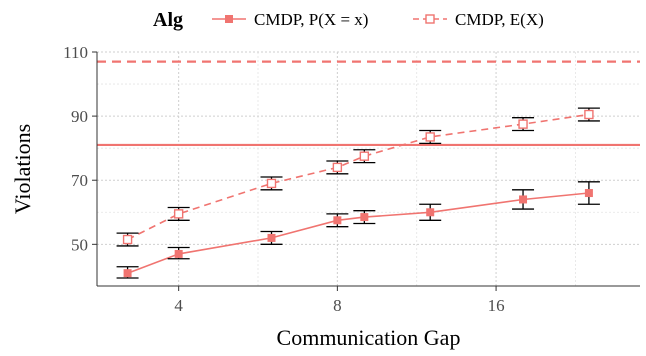  What do you see at coordinates (178, 305) in the screenshot?
I see `x-tick-label: 4` at bounding box center [178, 305].